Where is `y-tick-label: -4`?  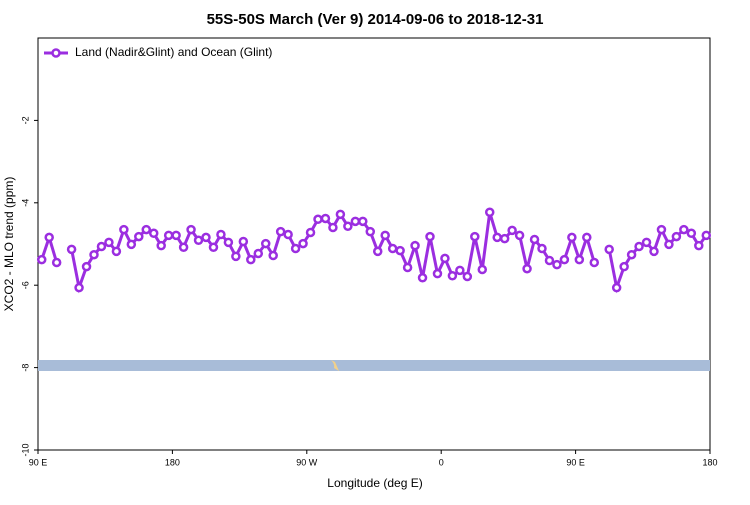
y-tick-label: -4 is located at coordinates (25, 203).